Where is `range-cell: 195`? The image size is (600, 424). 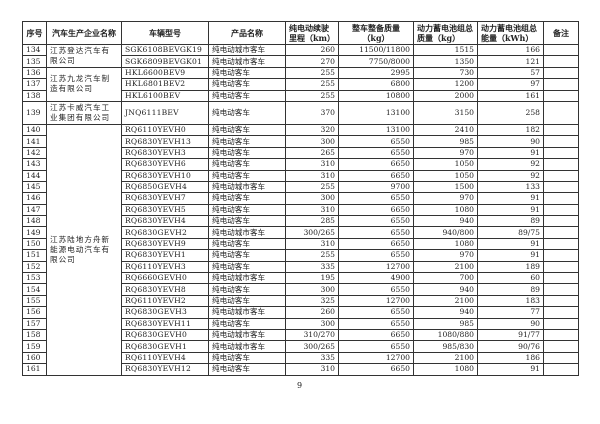
range-cell: 195 is located at coordinates (312, 278).